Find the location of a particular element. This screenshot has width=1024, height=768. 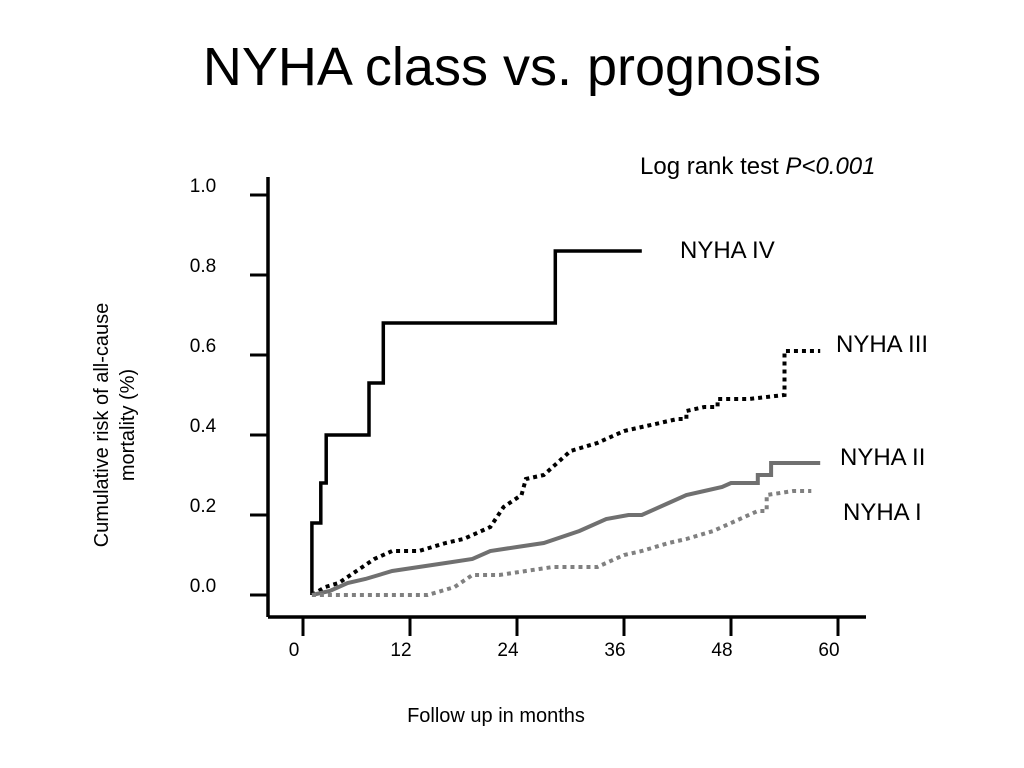

x-tick-label: 0 is located at coordinates (294, 650).